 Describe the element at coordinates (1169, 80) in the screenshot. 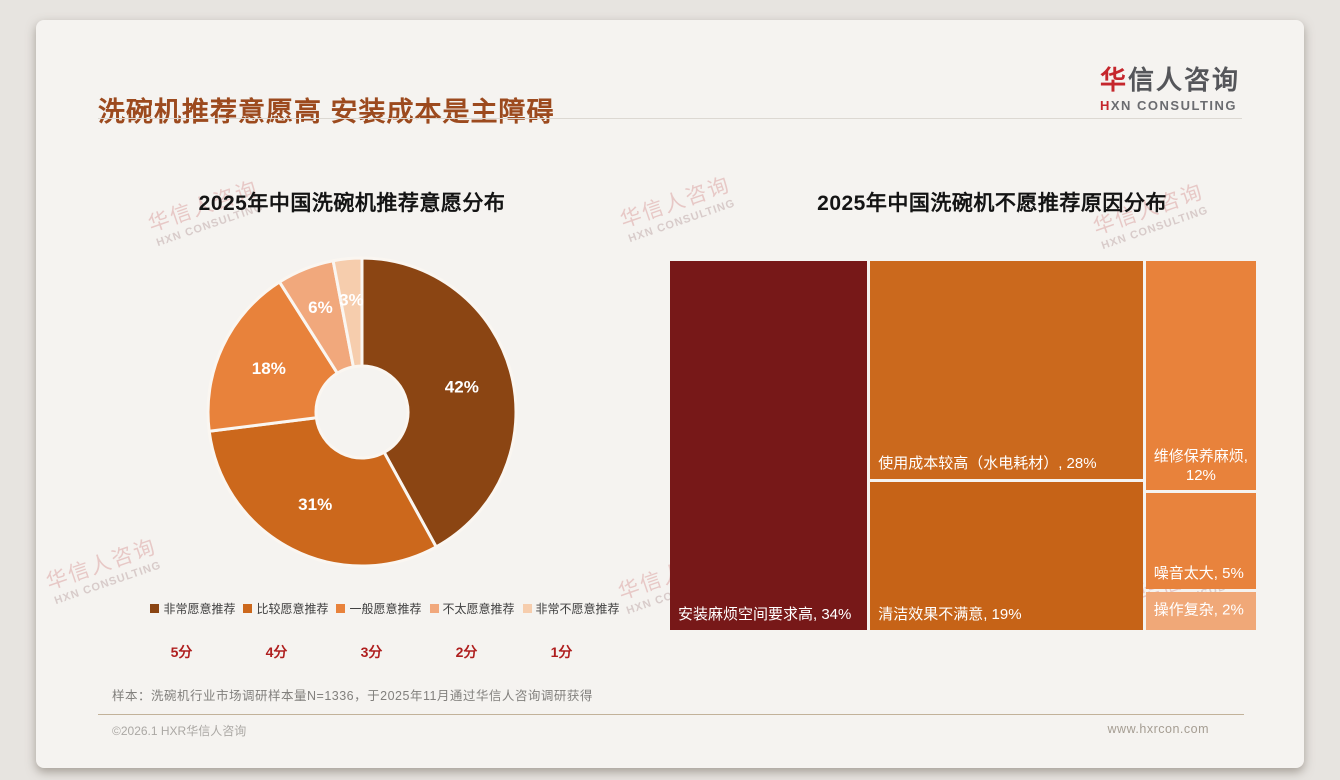

I see `logo-cn-text: 华信人咨询` at that location.